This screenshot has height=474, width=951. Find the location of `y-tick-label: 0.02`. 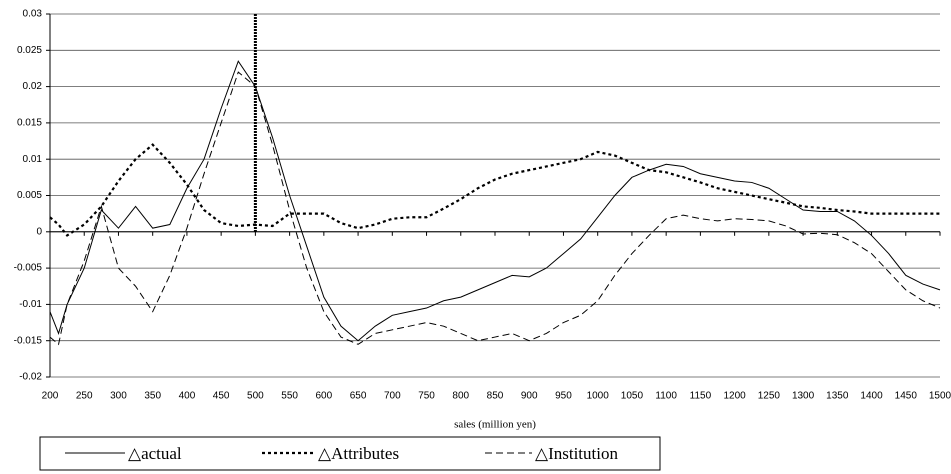

y-tick-label: 0.02 is located at coordinates (33, 86).